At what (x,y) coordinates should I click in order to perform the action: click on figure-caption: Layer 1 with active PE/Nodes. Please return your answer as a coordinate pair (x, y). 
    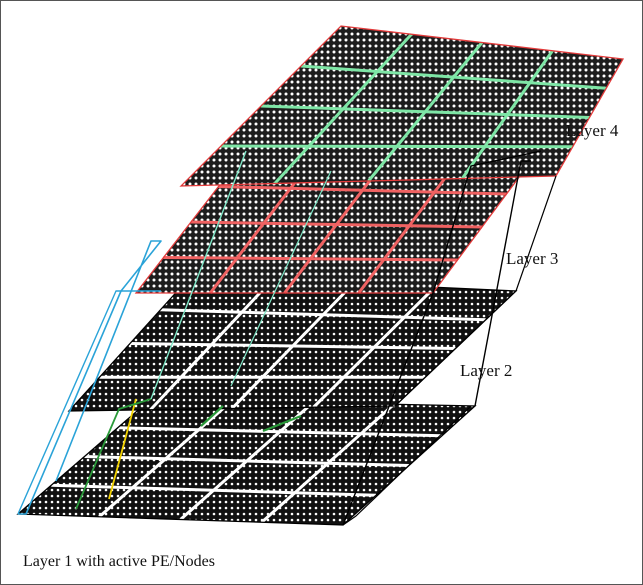
    Looking at the image, I should click on (119, 561).